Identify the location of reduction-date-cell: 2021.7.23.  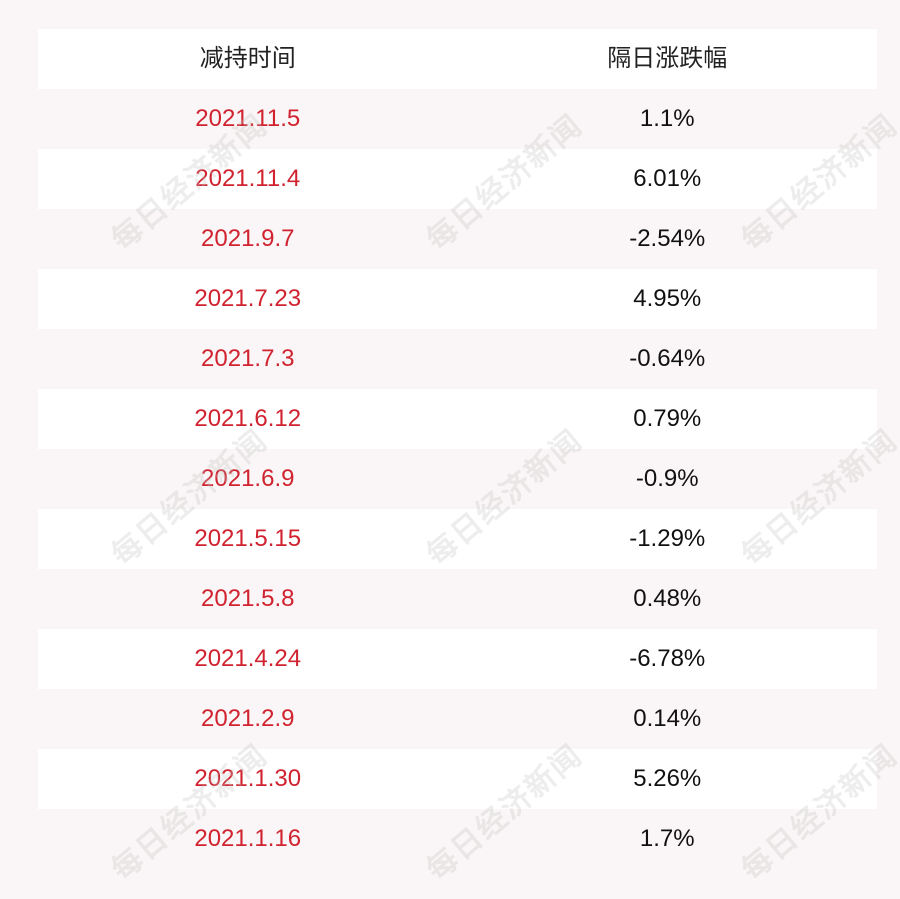
(248, 298).